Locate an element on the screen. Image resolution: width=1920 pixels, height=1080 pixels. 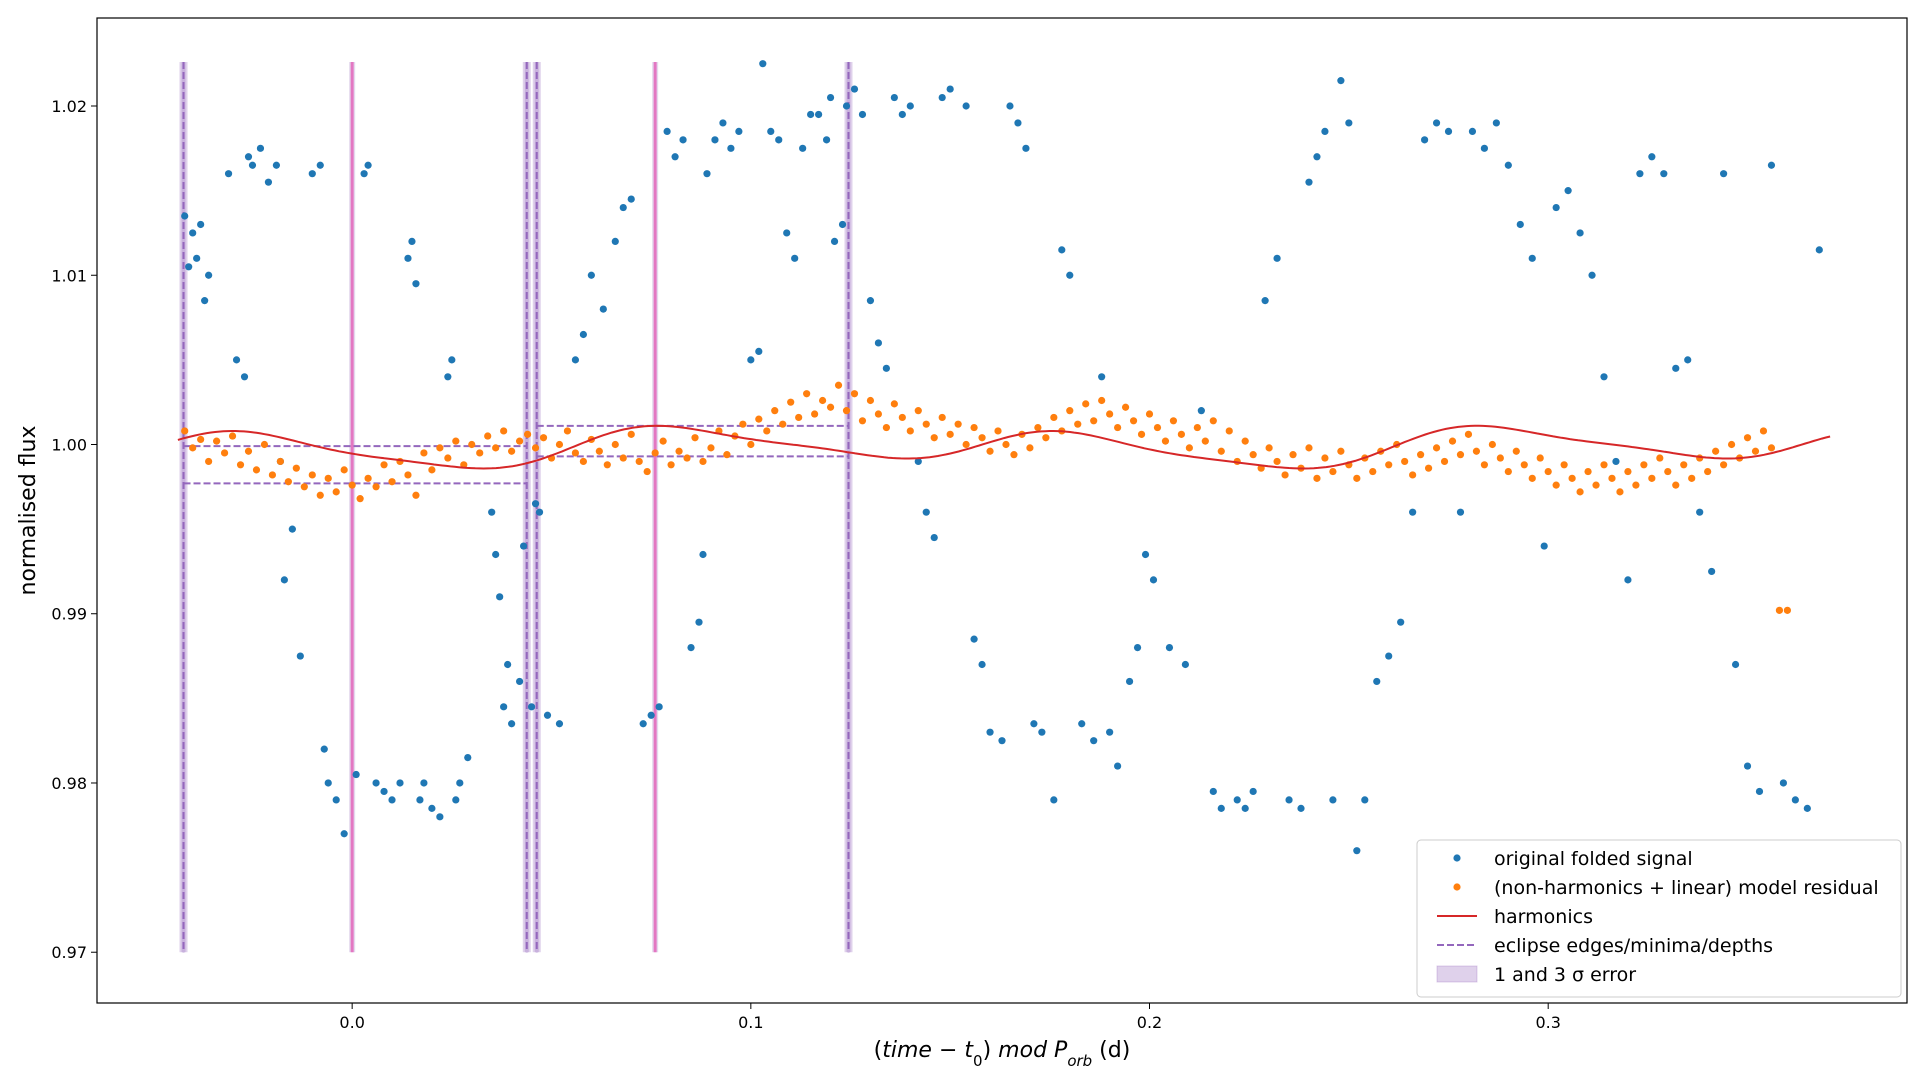
y-axis-label: normalised flux is located at coordinates (28, 511).